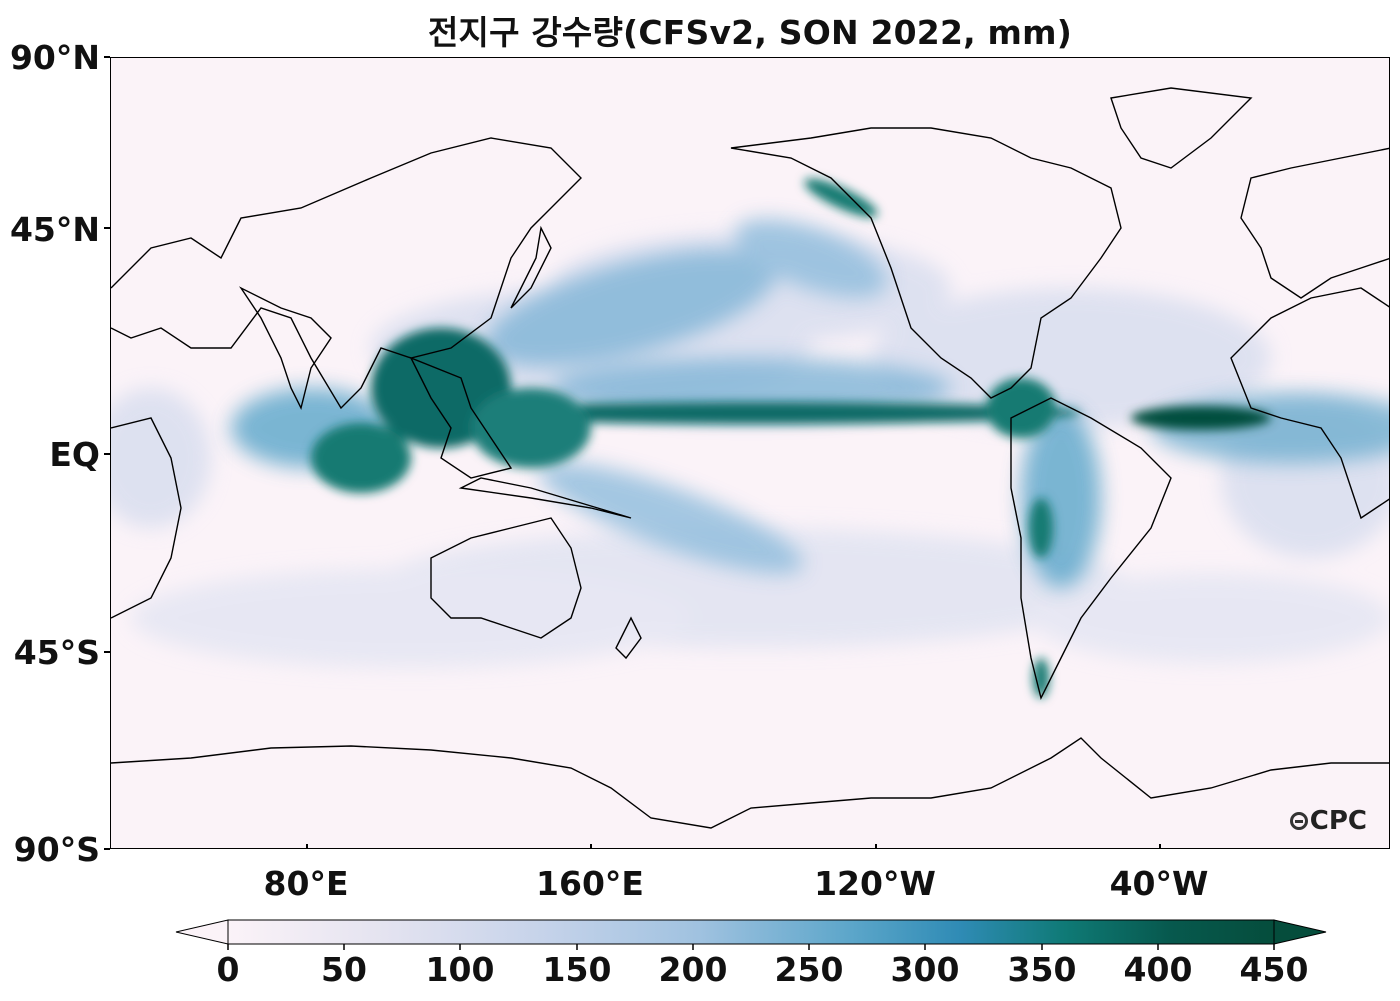 Image resolution: width=1400 pixels, height=1001 pixels. Describe the element at coordinates (461, 417) in the screenshot. I see `coast-se-asia` at that location.